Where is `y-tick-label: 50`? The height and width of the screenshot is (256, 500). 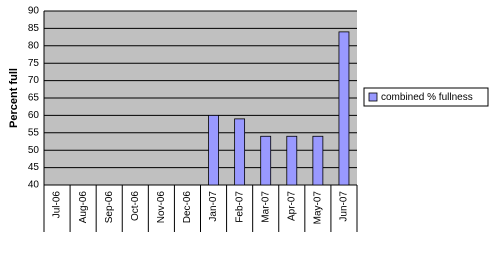
y-tick-label: 50 is located at coordinates (34, 150).